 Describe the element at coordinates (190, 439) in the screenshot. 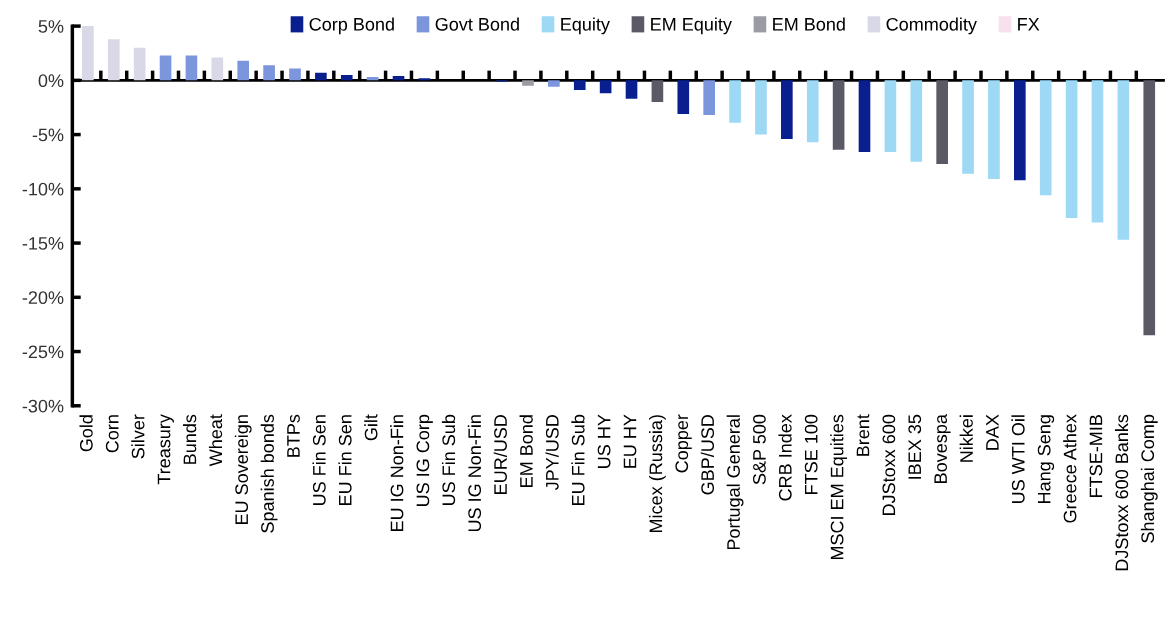

I see `x-tick-label: Bunds` at that location.